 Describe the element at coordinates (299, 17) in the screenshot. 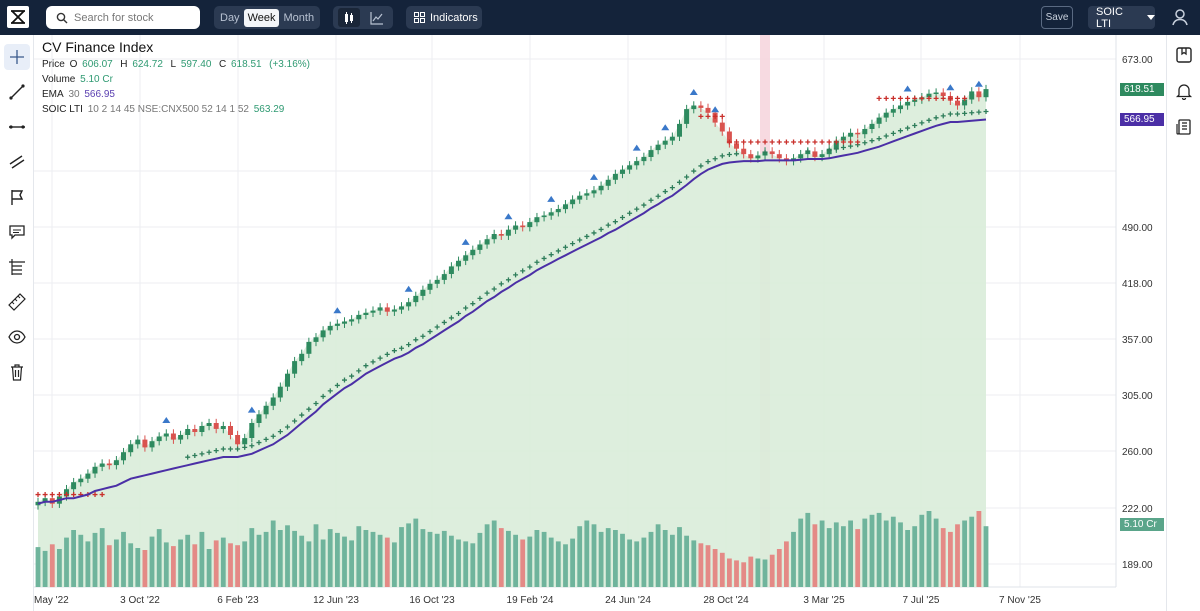

I see `timeframe-month: Month` at that location.